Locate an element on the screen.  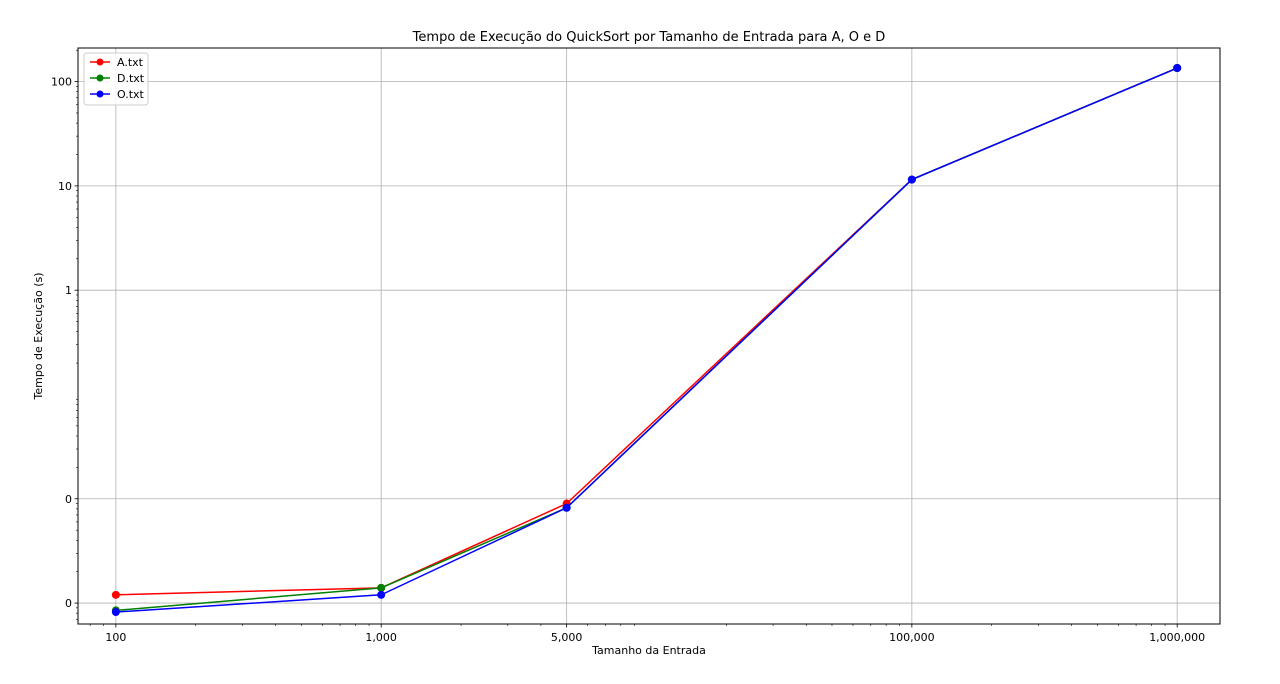
y-axis-ticks: 0 0 1 10 100 is located at coordinates (64, 343).